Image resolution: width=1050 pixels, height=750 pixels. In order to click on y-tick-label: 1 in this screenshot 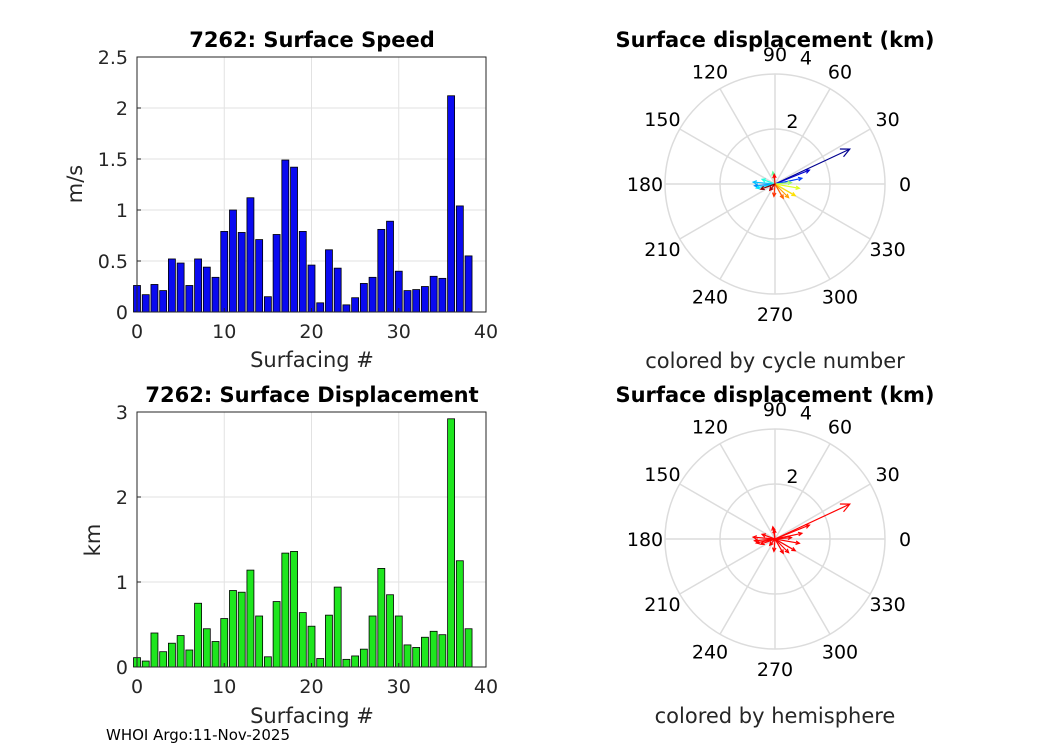, I will do `click(122, 211)`.